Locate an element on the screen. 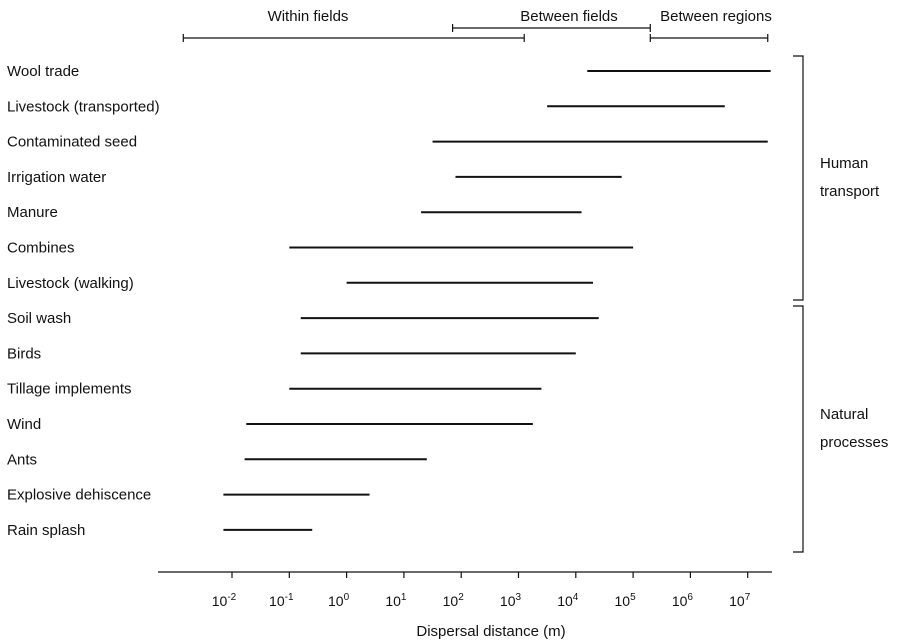 This screenshot has width=904, height=641. scale-range-between-regions is located at coordinates (709, 38).